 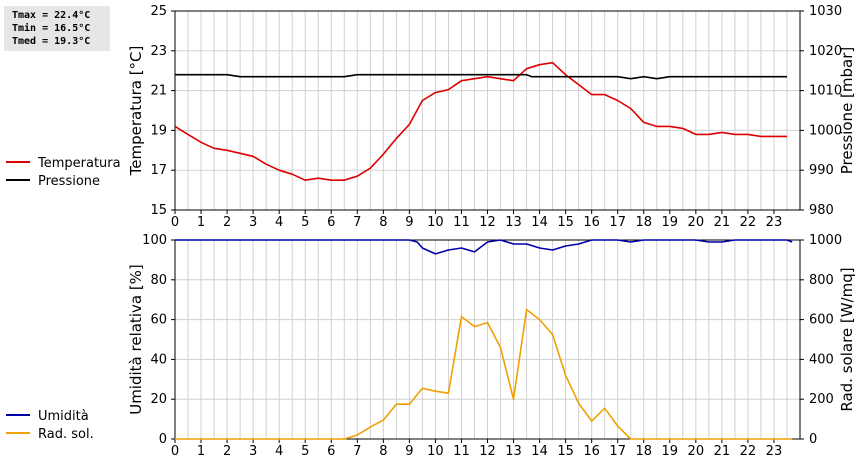 What do you see at coordinates (821, 170) in the screenshot?
I see `upper-y2tick-label: 990` at bounding box center [821, 170].